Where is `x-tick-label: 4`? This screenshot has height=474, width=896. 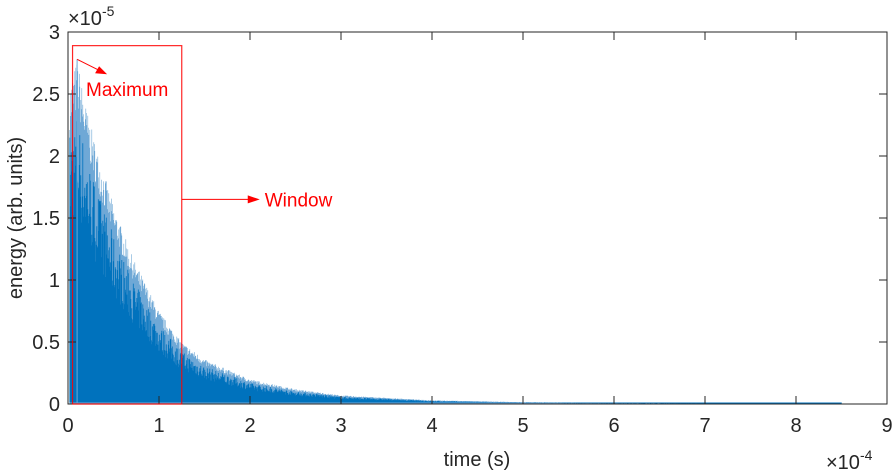
x-tick-label: 4 is located at coordinates (431, 426).